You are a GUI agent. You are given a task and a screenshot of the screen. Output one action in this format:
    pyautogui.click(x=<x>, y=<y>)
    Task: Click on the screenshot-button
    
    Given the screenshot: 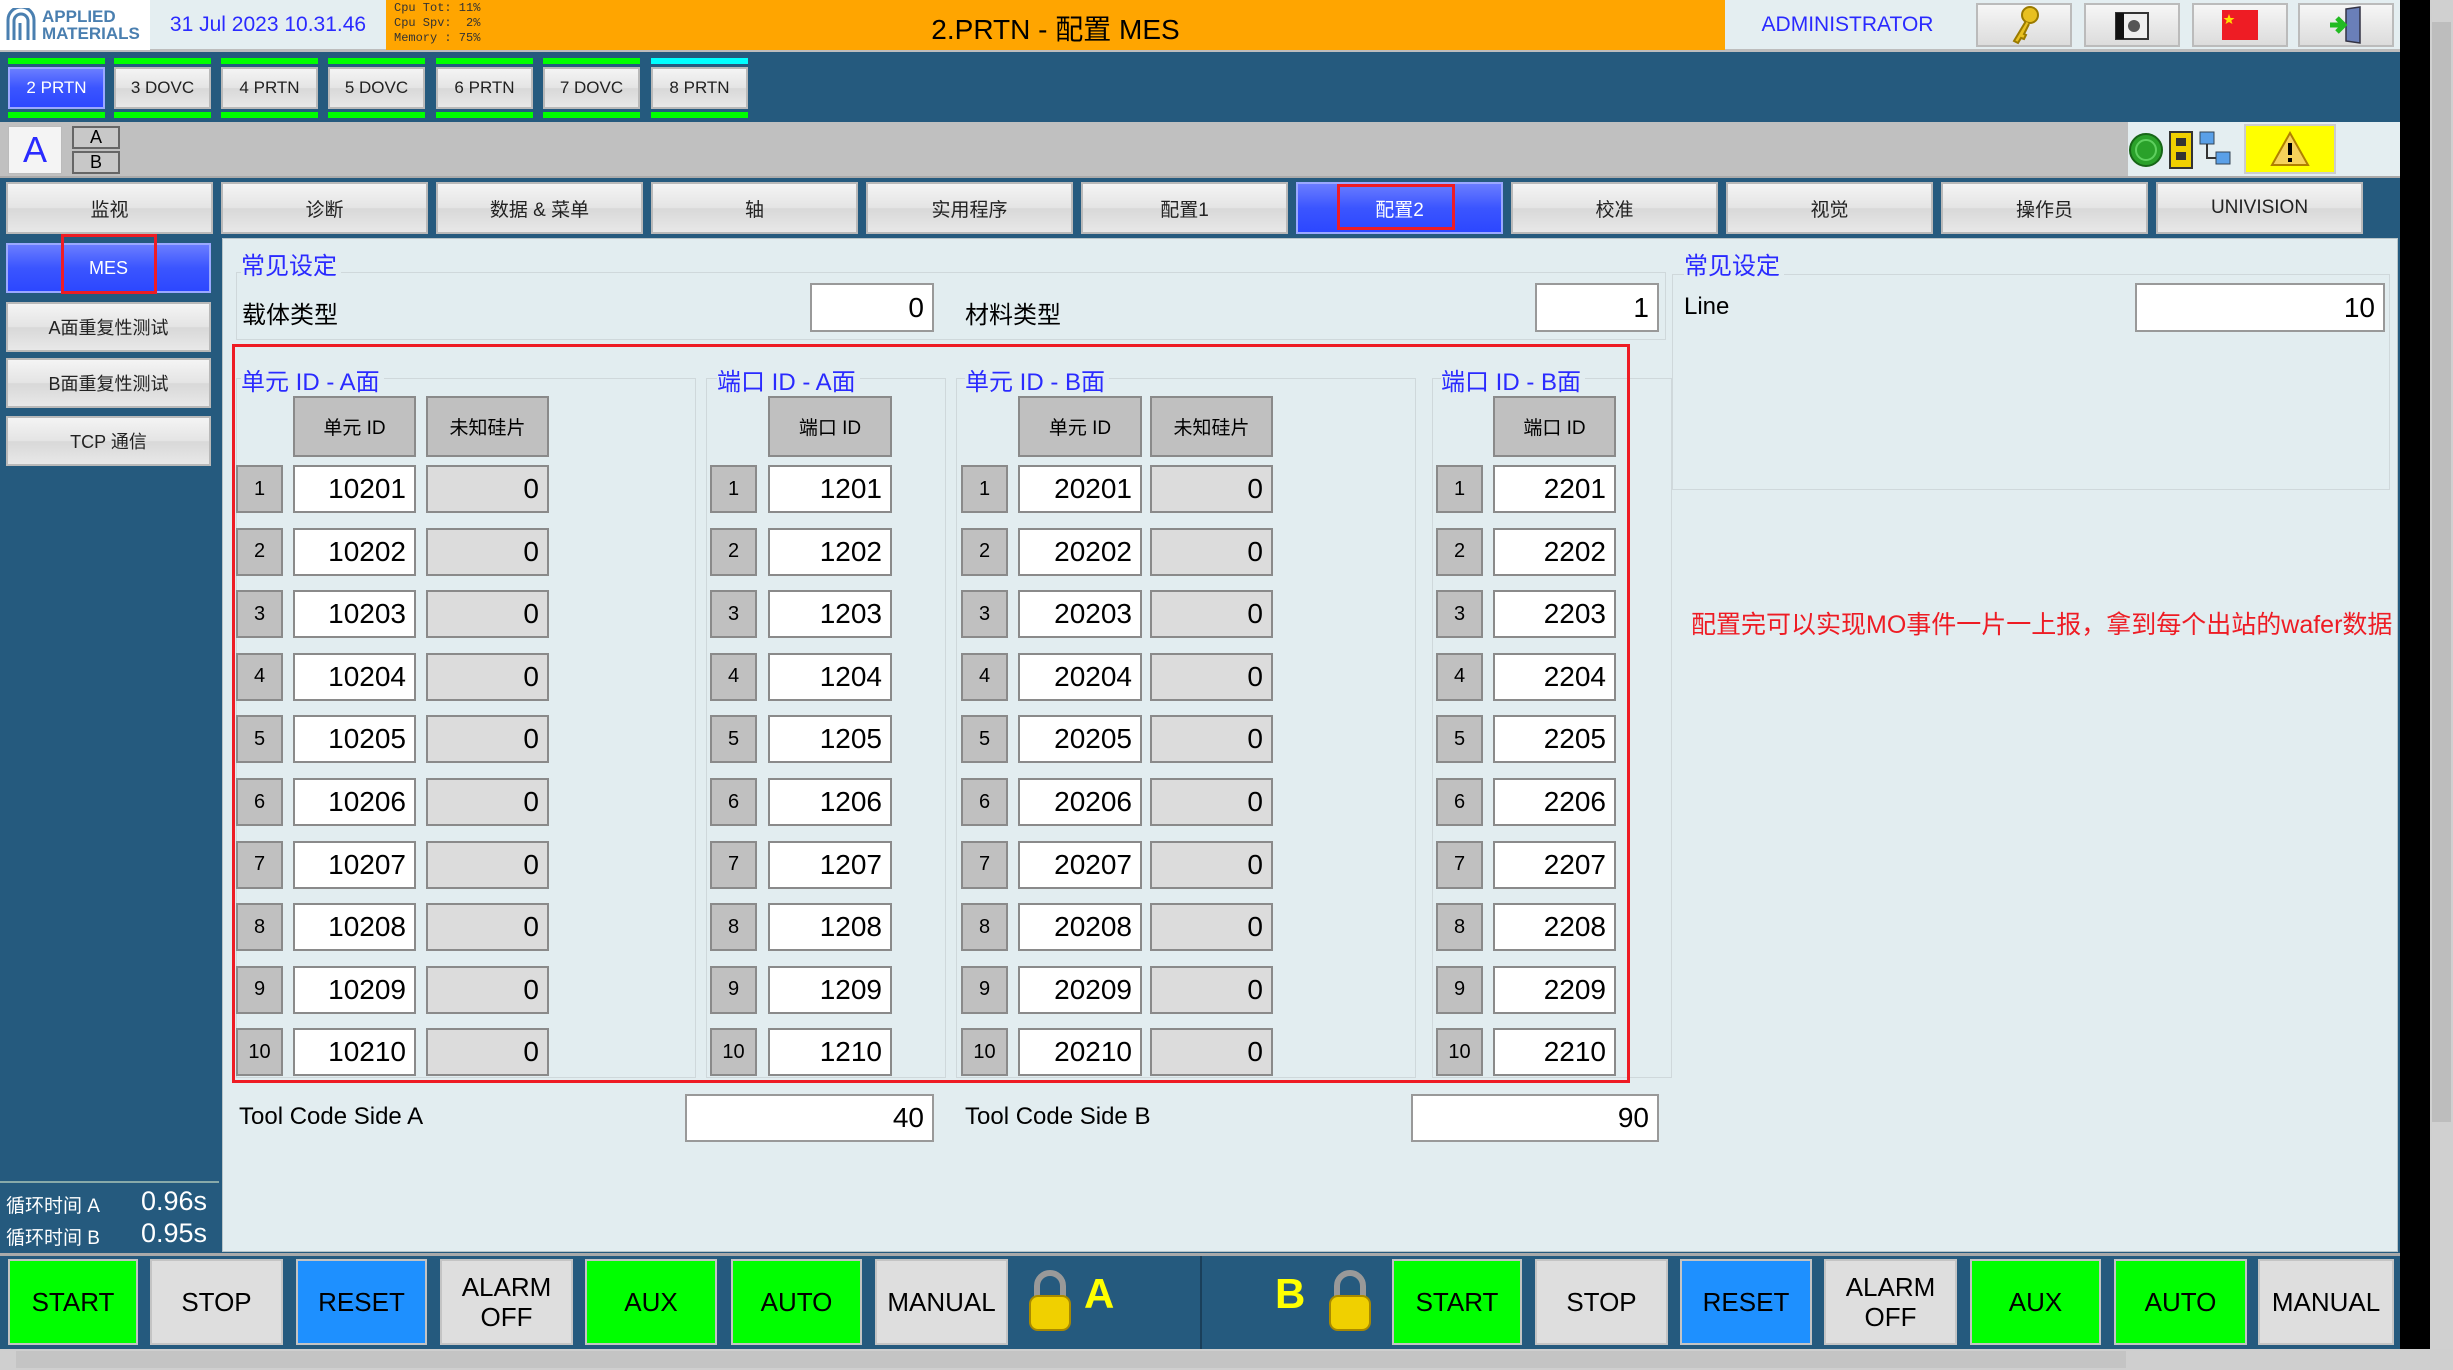 What is the action you would take?
    pyautogui.click(x=2132, y=25)
    